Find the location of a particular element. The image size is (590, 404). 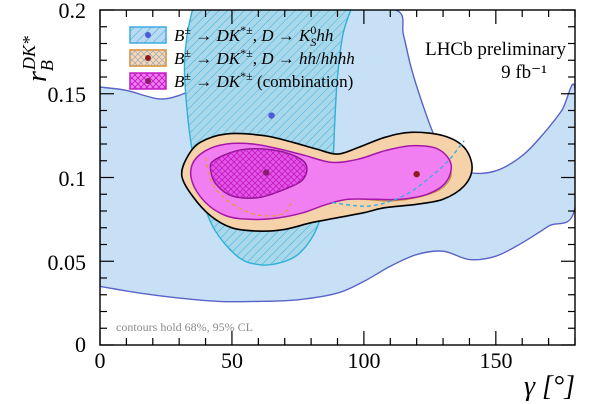

y-tick-label: 0.2 is located at coordinates (73, 11).